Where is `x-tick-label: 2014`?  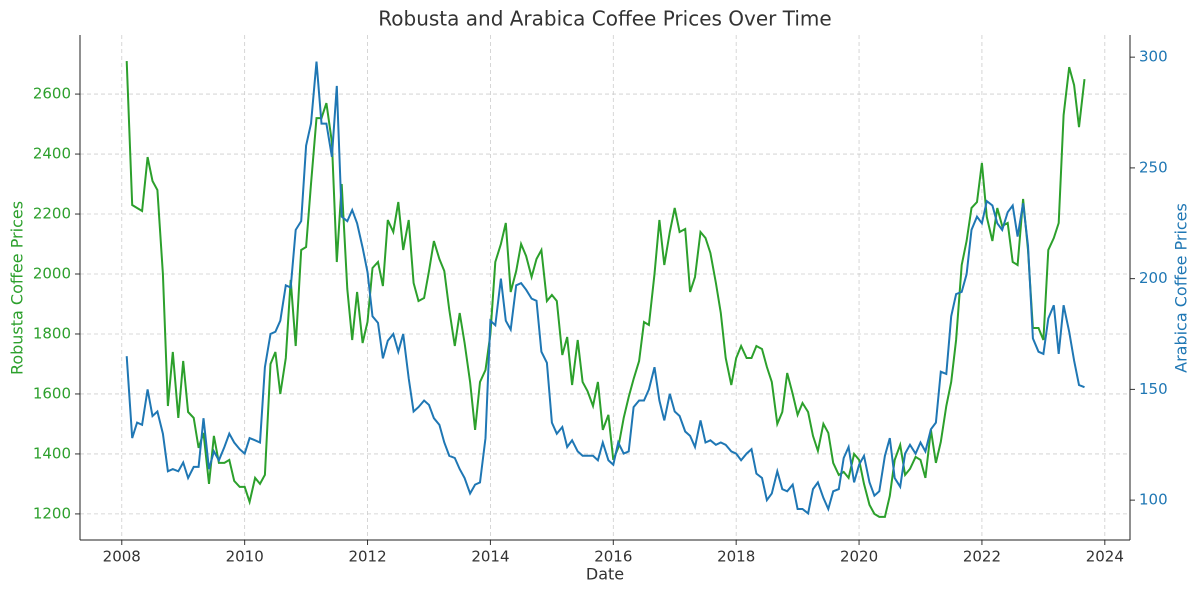 x-tick-label: 2014 is located at coordinates (490, 557).